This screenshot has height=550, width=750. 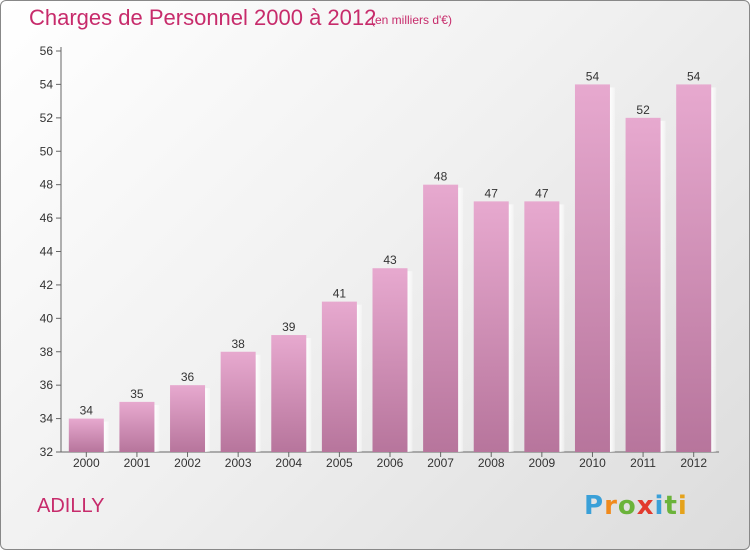 I want to click on y-tick-label: 40, so click(x=47, y=318).